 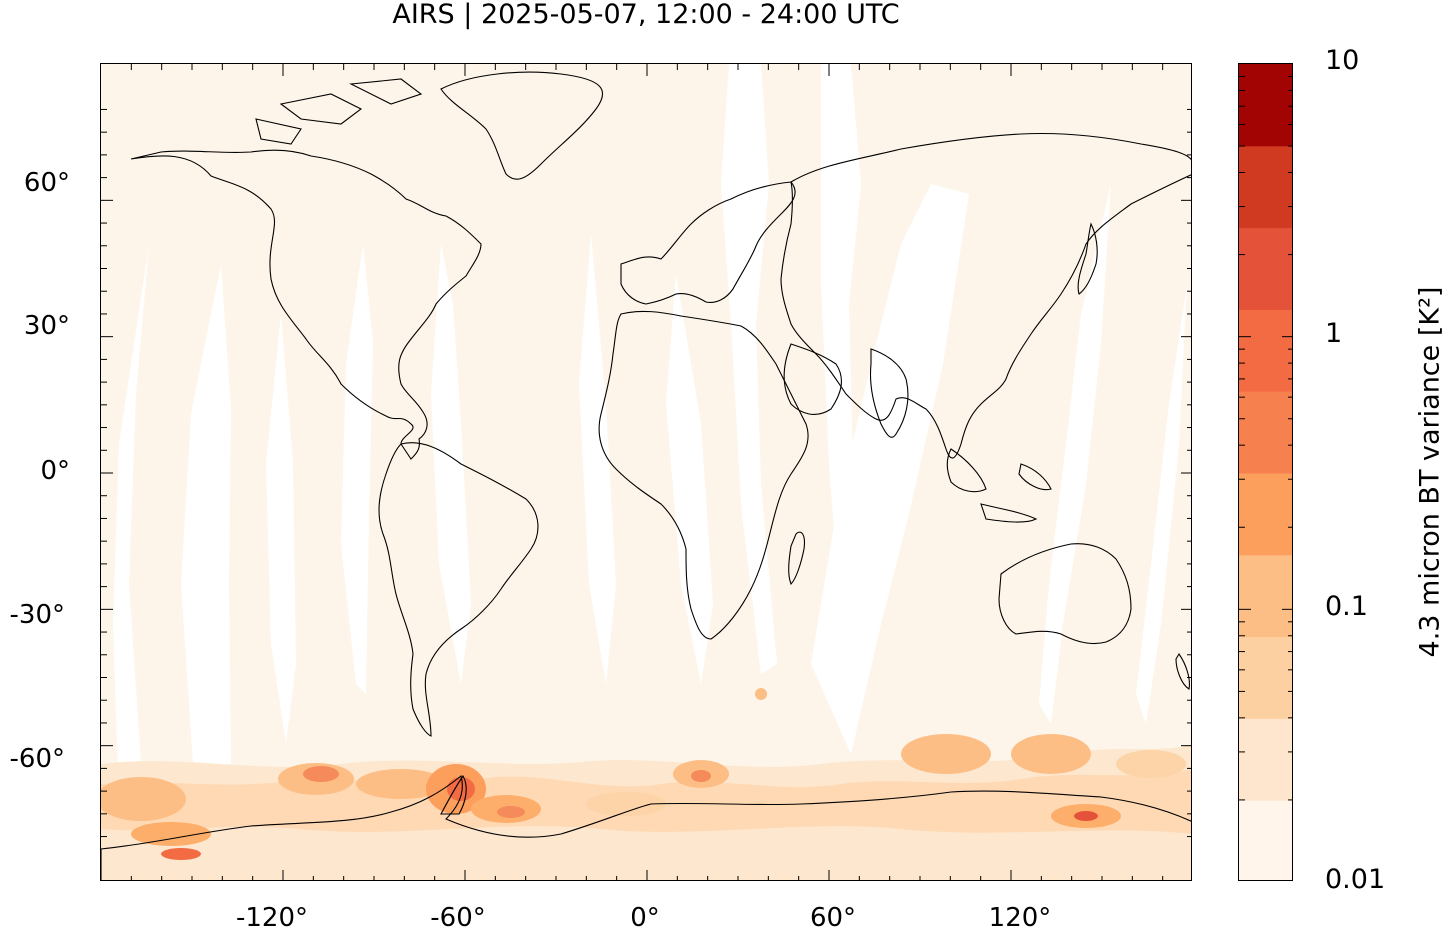 I want to click on colorbar-title: 4.3 micron BT variance [K²], so click(x=1428, y=472).